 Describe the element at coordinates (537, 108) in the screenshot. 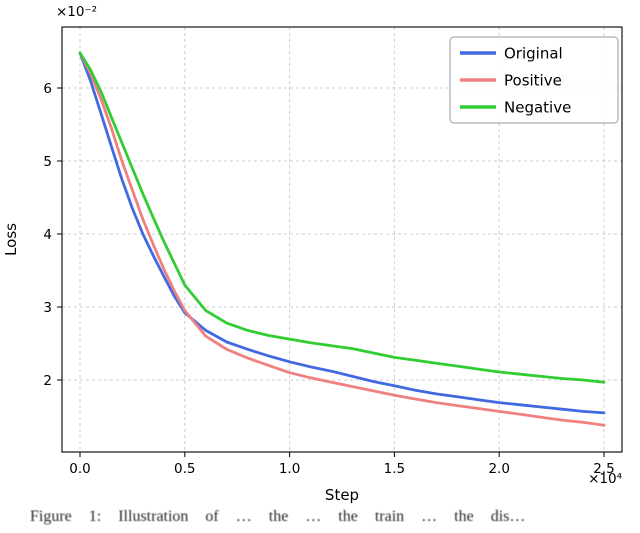

I see `legend-label-negative: Negative` at that location.